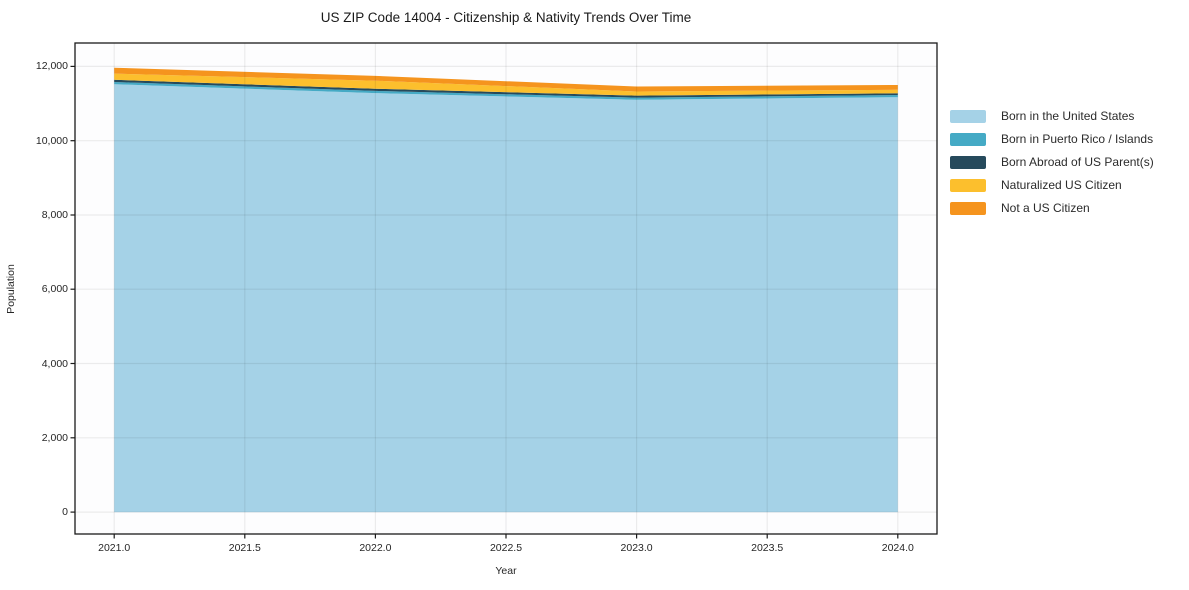 The width and height of the screenshot is (1189, 590). What do you see at coordinates (1068, 116) in the screenshot?
I see `legend-label: Born in the United States` at bounding box center [1068, 116].